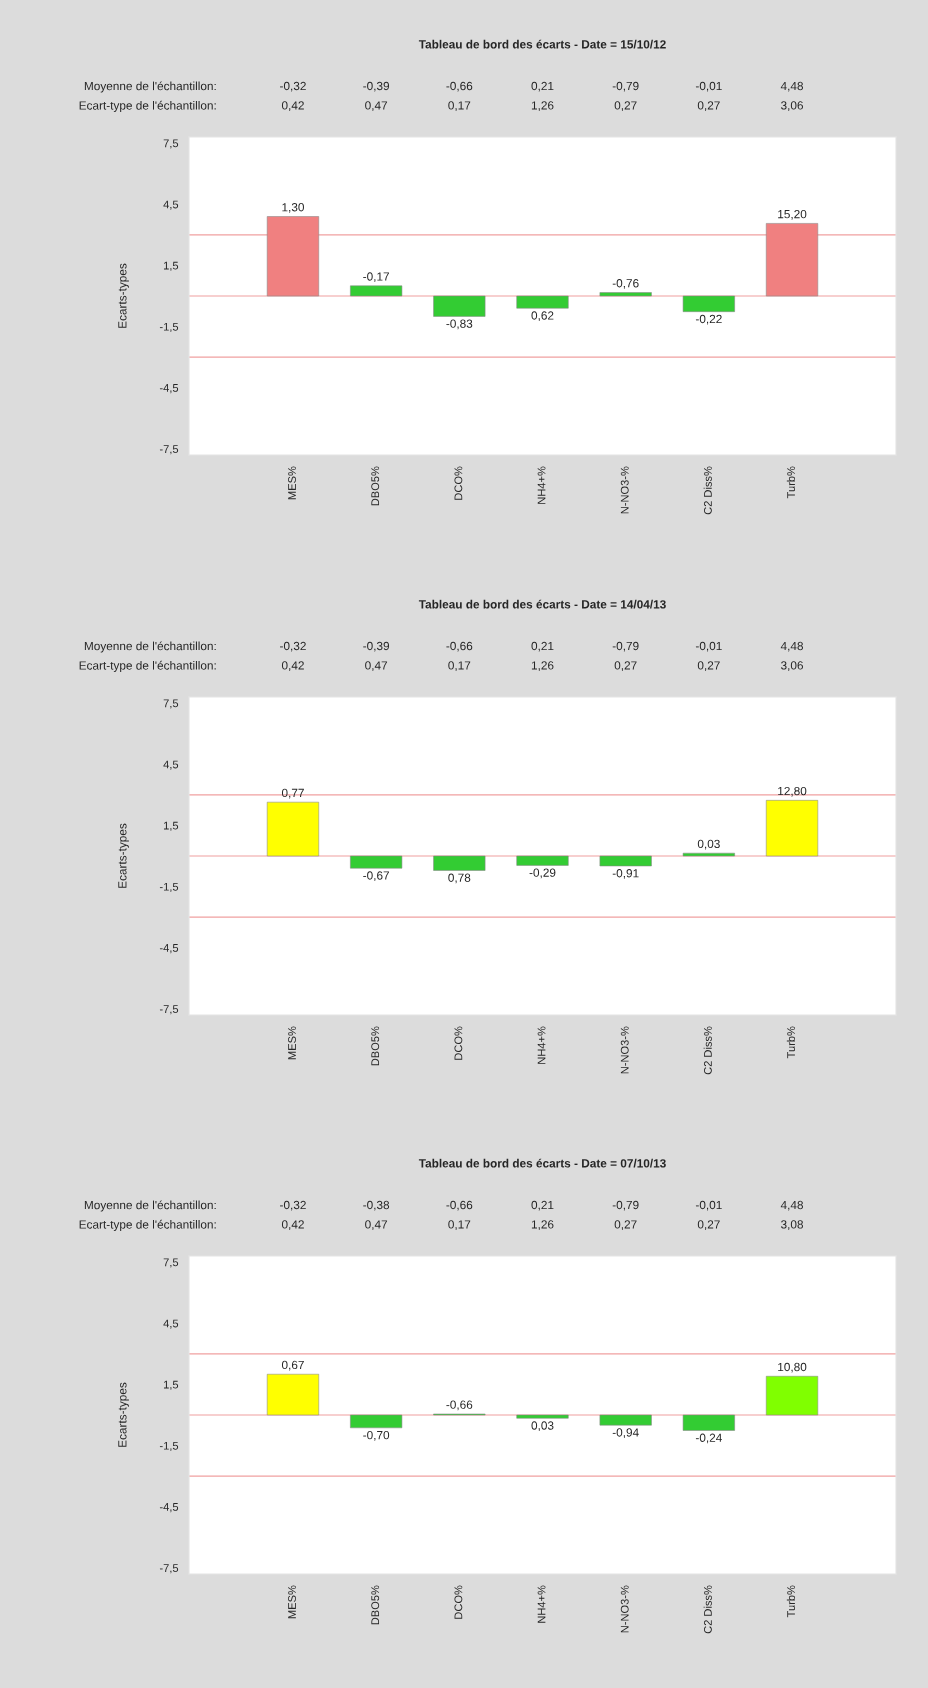  I want to click on x-tick-label: N-NO3-%, so click(624, 1050).